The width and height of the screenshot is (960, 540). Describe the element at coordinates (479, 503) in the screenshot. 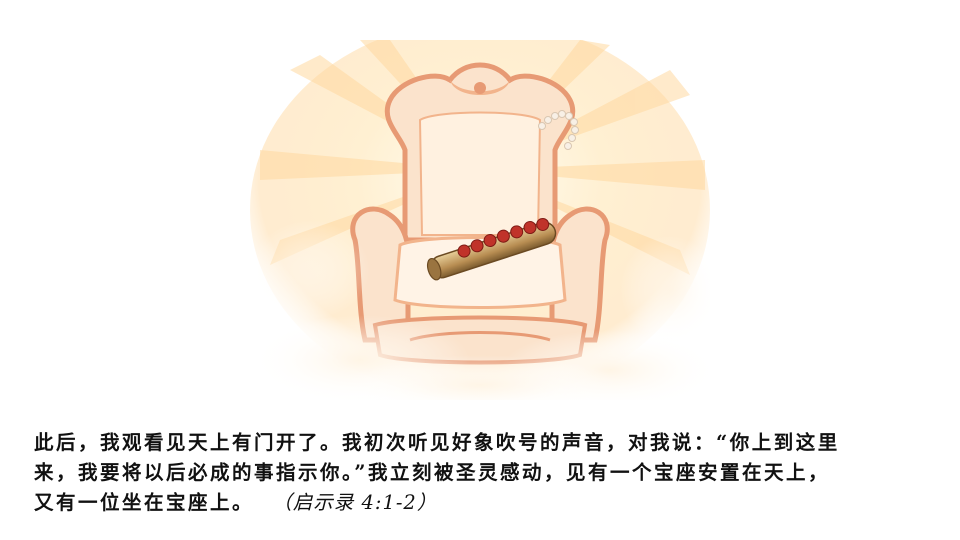

I see `caption-line-3: 又有一位坐在宝座上。 （启示录 4:1-2）` at that location.